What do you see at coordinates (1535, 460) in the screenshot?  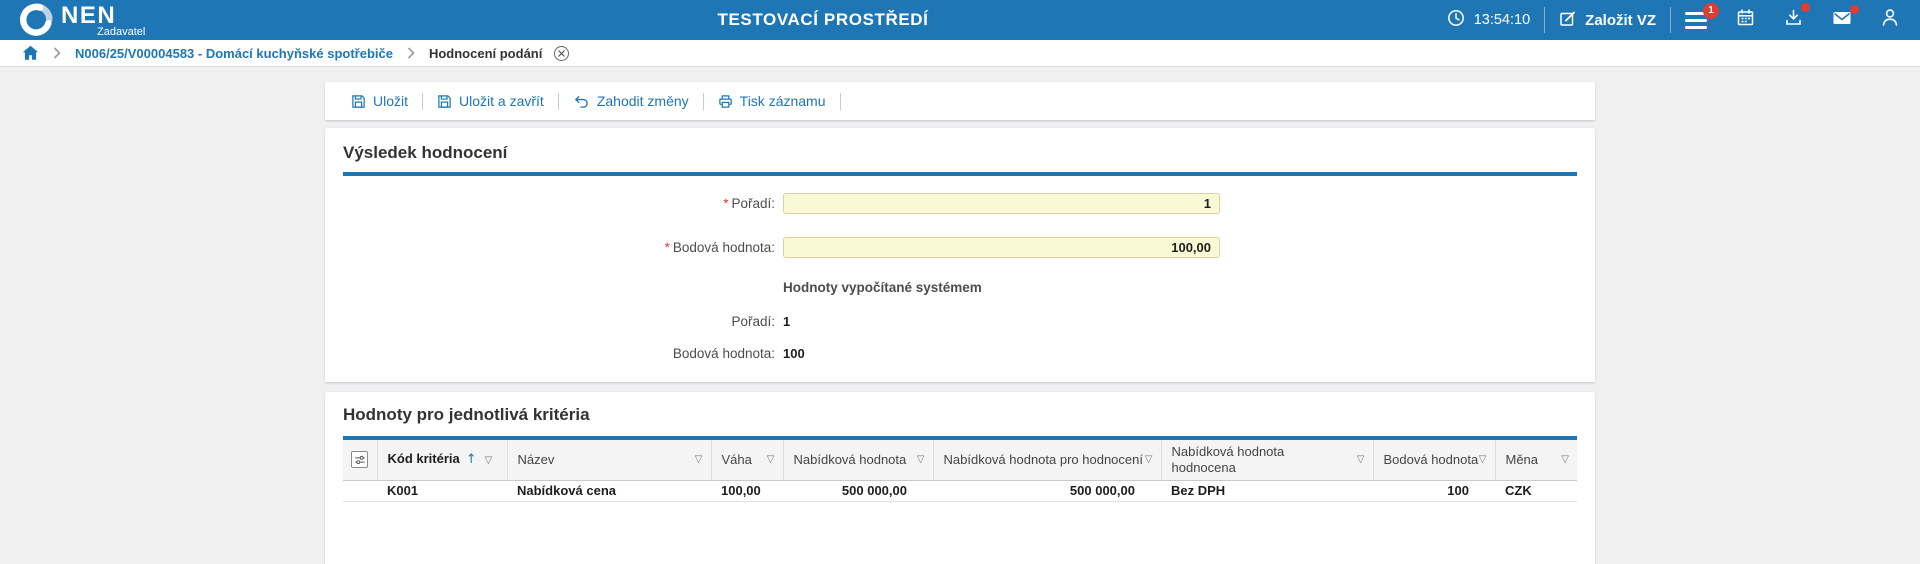 I see `column-header-mena: Měna ▽` at bounding box center [1535, 460].